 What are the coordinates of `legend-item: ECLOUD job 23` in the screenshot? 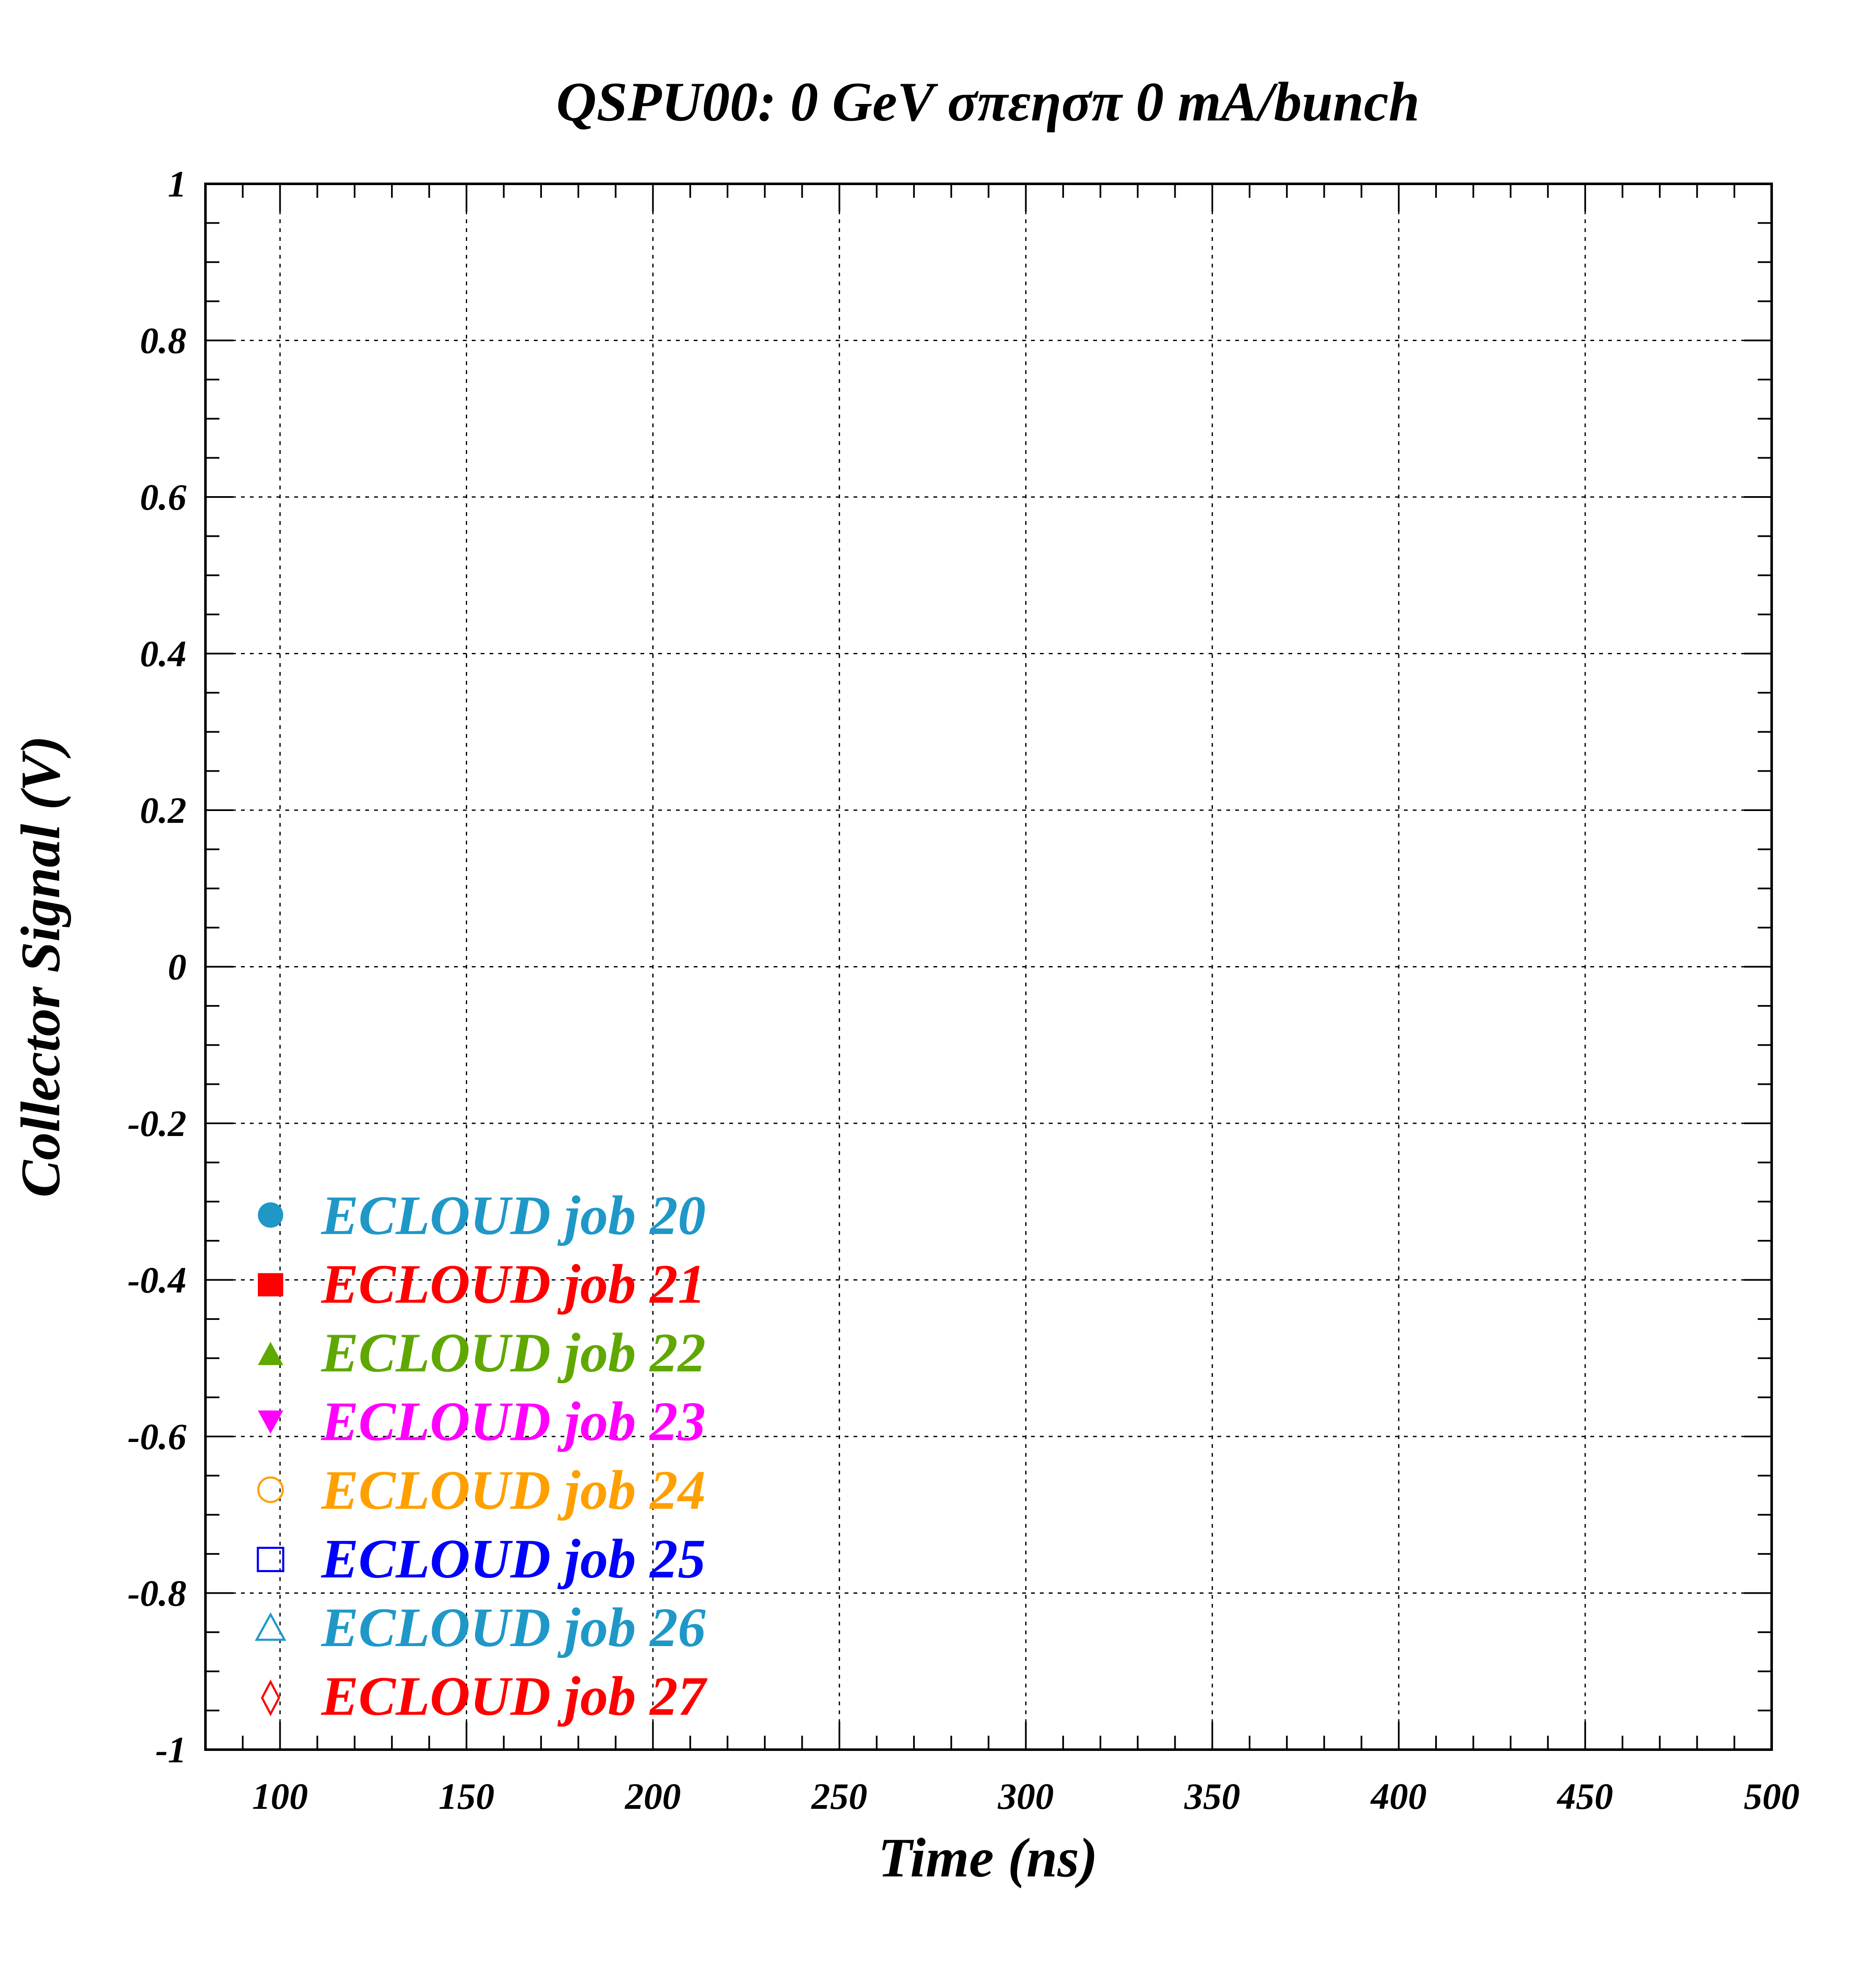 It's located at (482, 1421).